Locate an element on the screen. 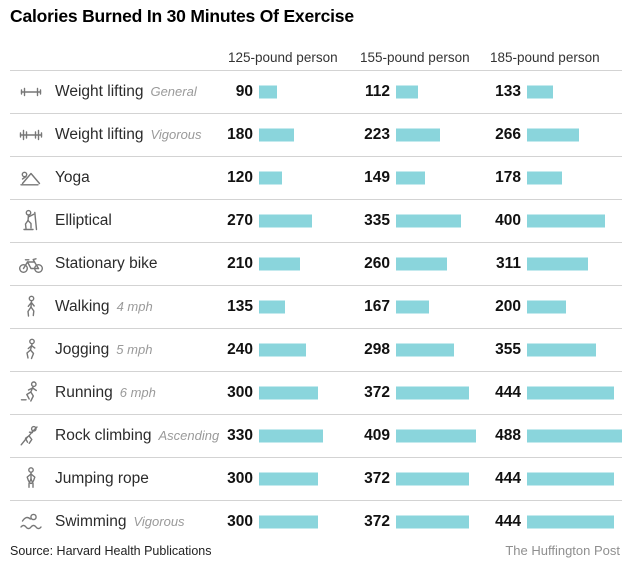 This screenshot has height=568, width=630. calorie-value: 260 is located at coordinates (377, 263).